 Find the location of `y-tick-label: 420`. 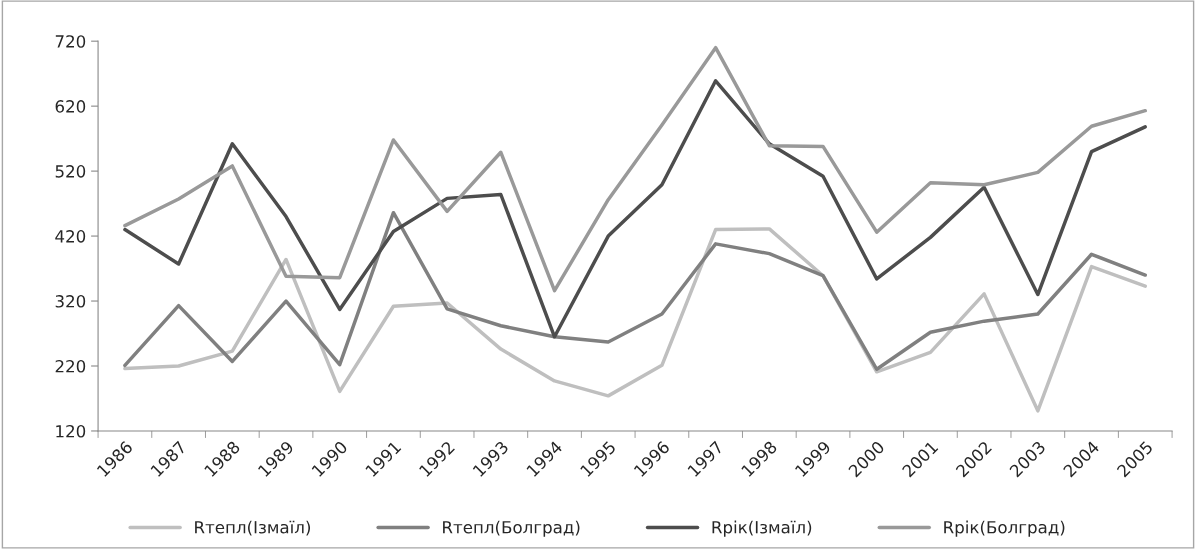

y-tick-label: 420 is located at coordinates (70, 236).